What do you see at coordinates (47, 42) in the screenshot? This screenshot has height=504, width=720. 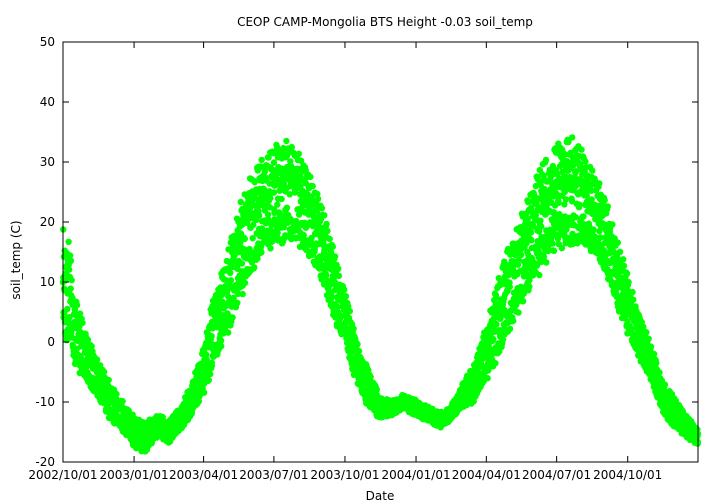 I see `y-tick-label: 50` at bounding box center [47, 42].